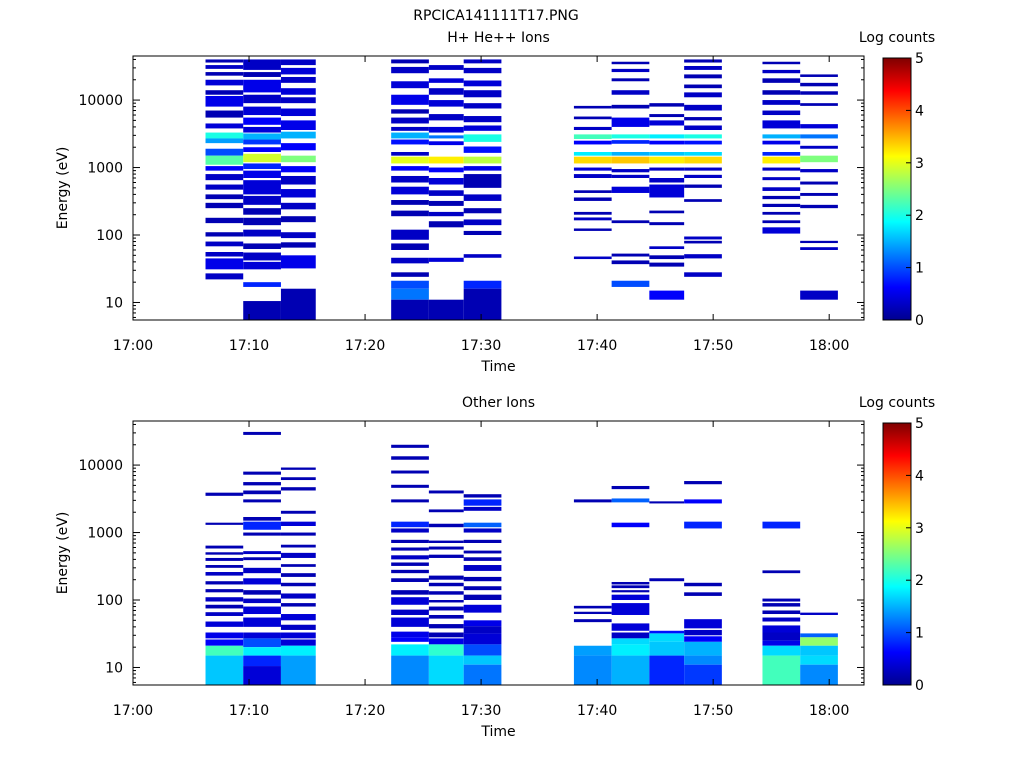 Image resolution: width=1024 pixels, height=768 pixels. I want to click on x-tick-label: 17:20, so click(365, 346).